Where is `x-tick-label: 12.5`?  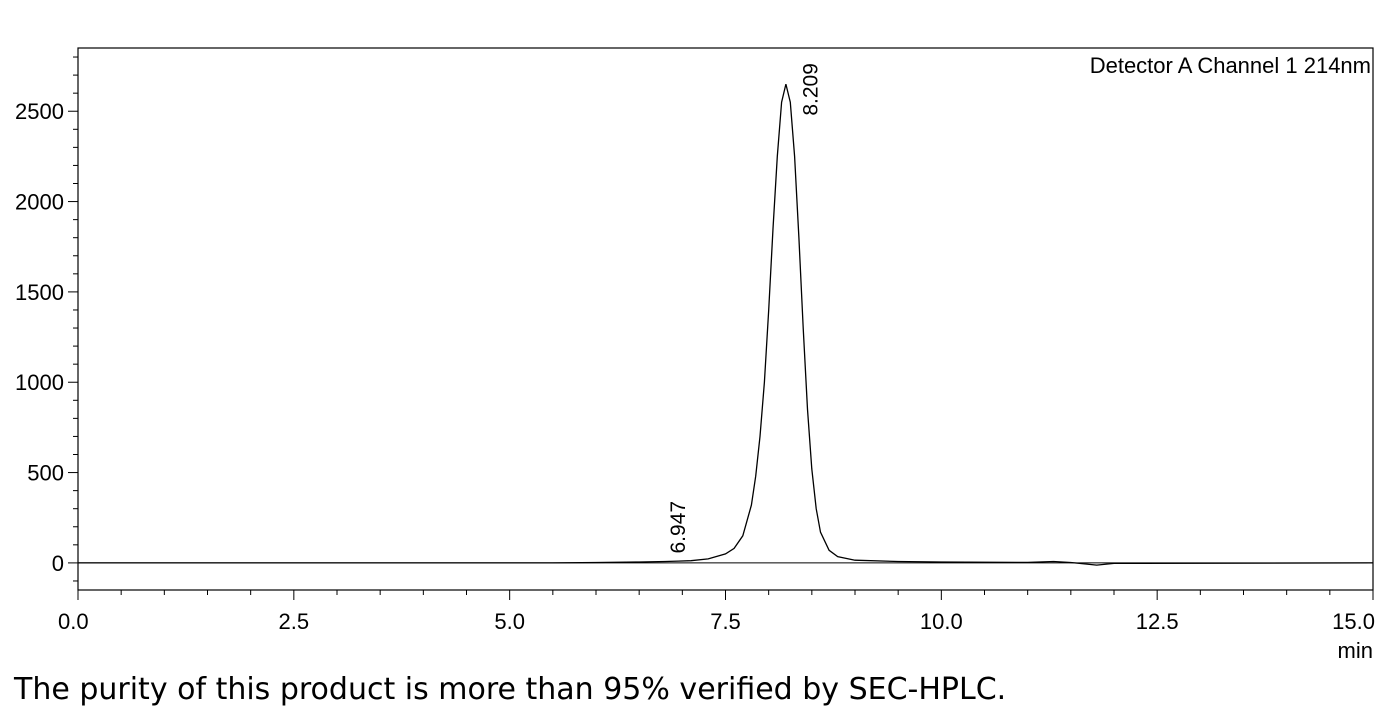 x-tick-label: 12.5 is located at coordinates (1157, 621).